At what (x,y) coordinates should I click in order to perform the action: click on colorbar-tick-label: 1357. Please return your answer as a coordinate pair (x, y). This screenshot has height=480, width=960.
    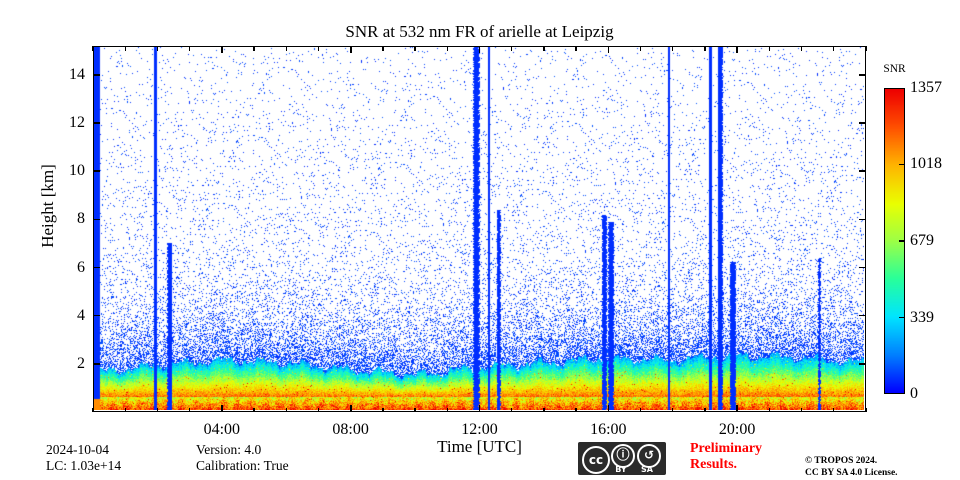
    Looking at the image, I should click on (926, 87).